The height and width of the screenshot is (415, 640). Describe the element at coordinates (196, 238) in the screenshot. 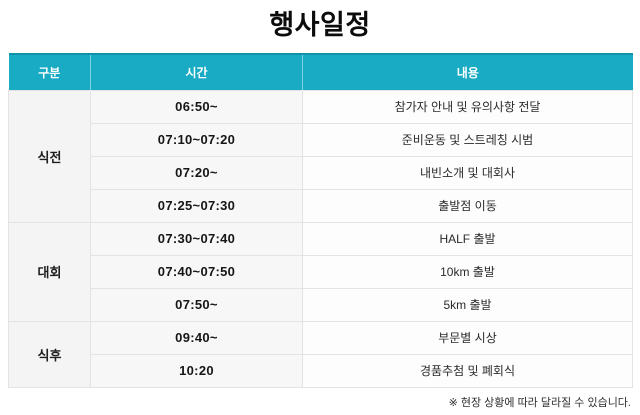

I see `time-cell: 07:30~07:40` at that location.